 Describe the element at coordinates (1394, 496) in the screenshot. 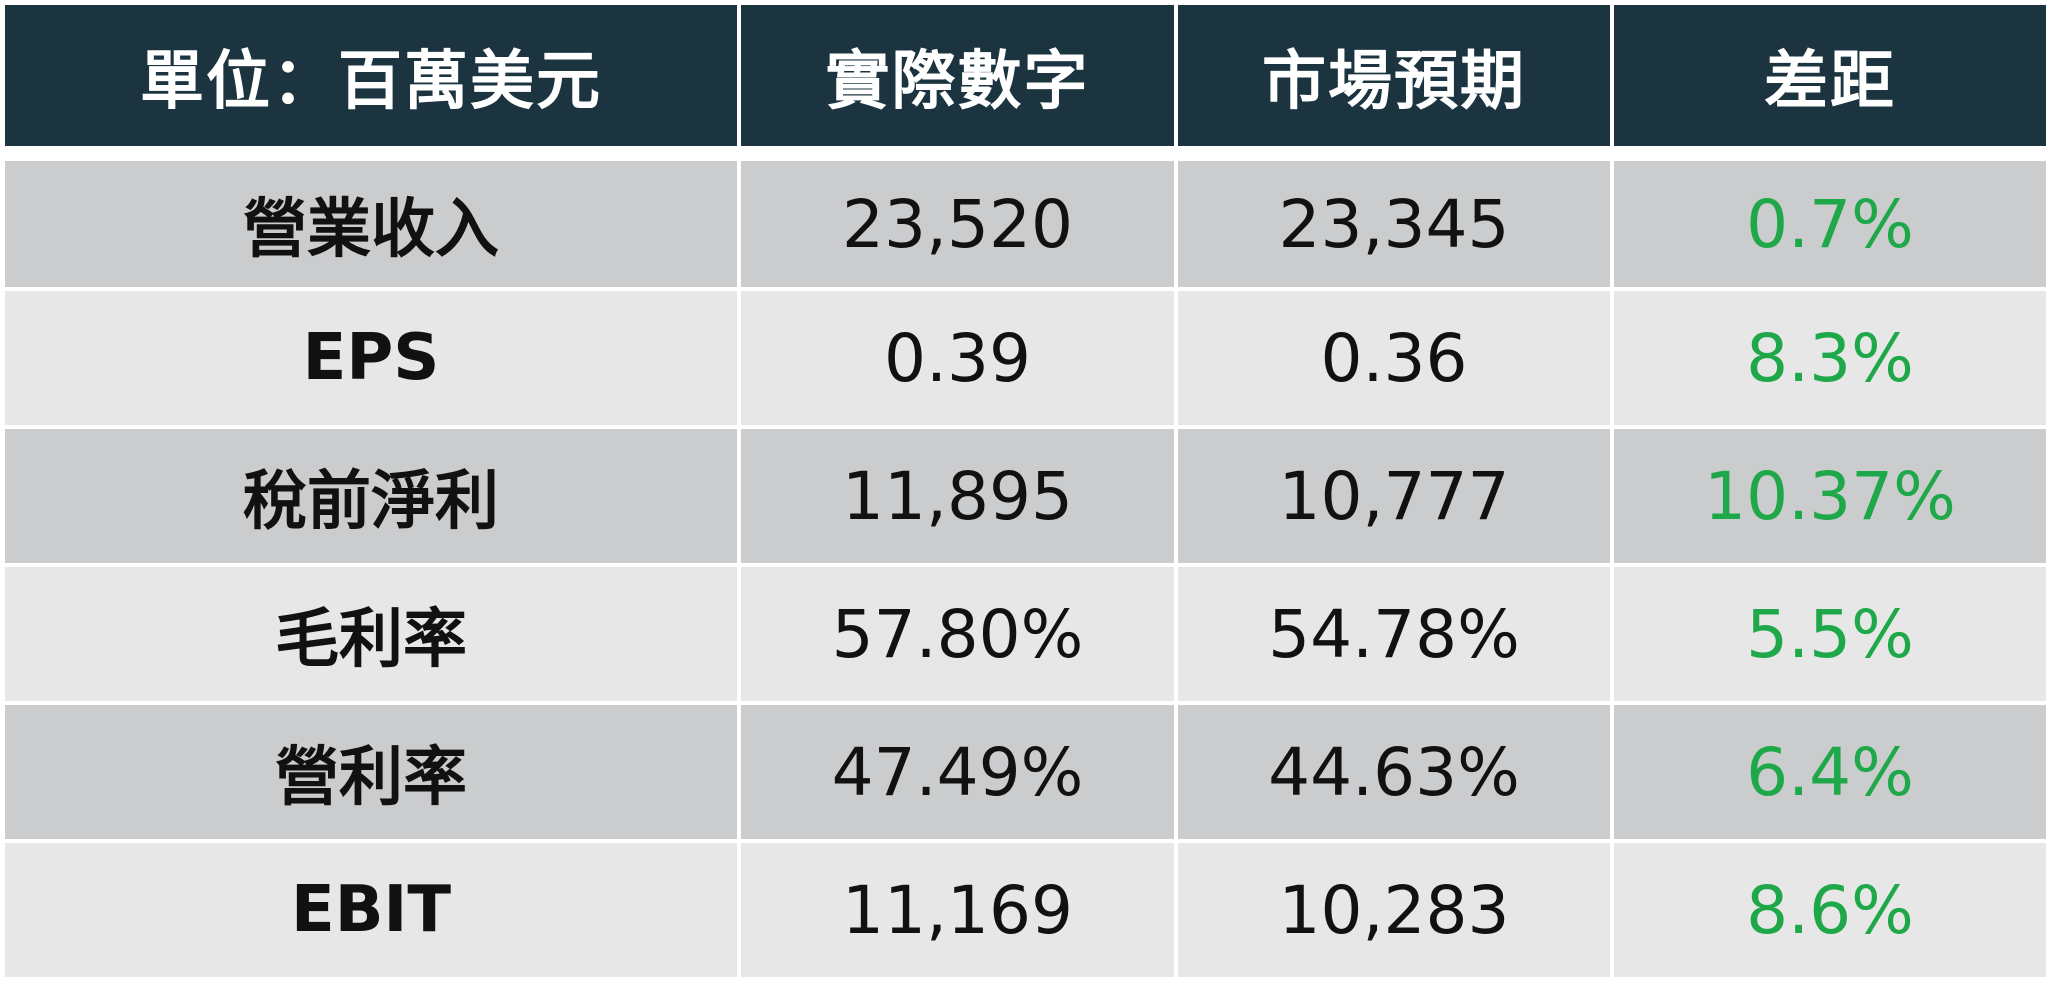

I see `expected-value: 10,777` at that location.